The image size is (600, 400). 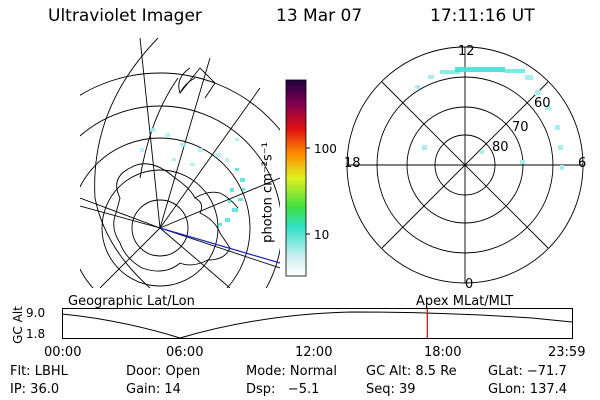 What do you see at coordinates (216, 200) in the screenshot?
I see `antarctic-peninsula` at bounding box center [216, 200].